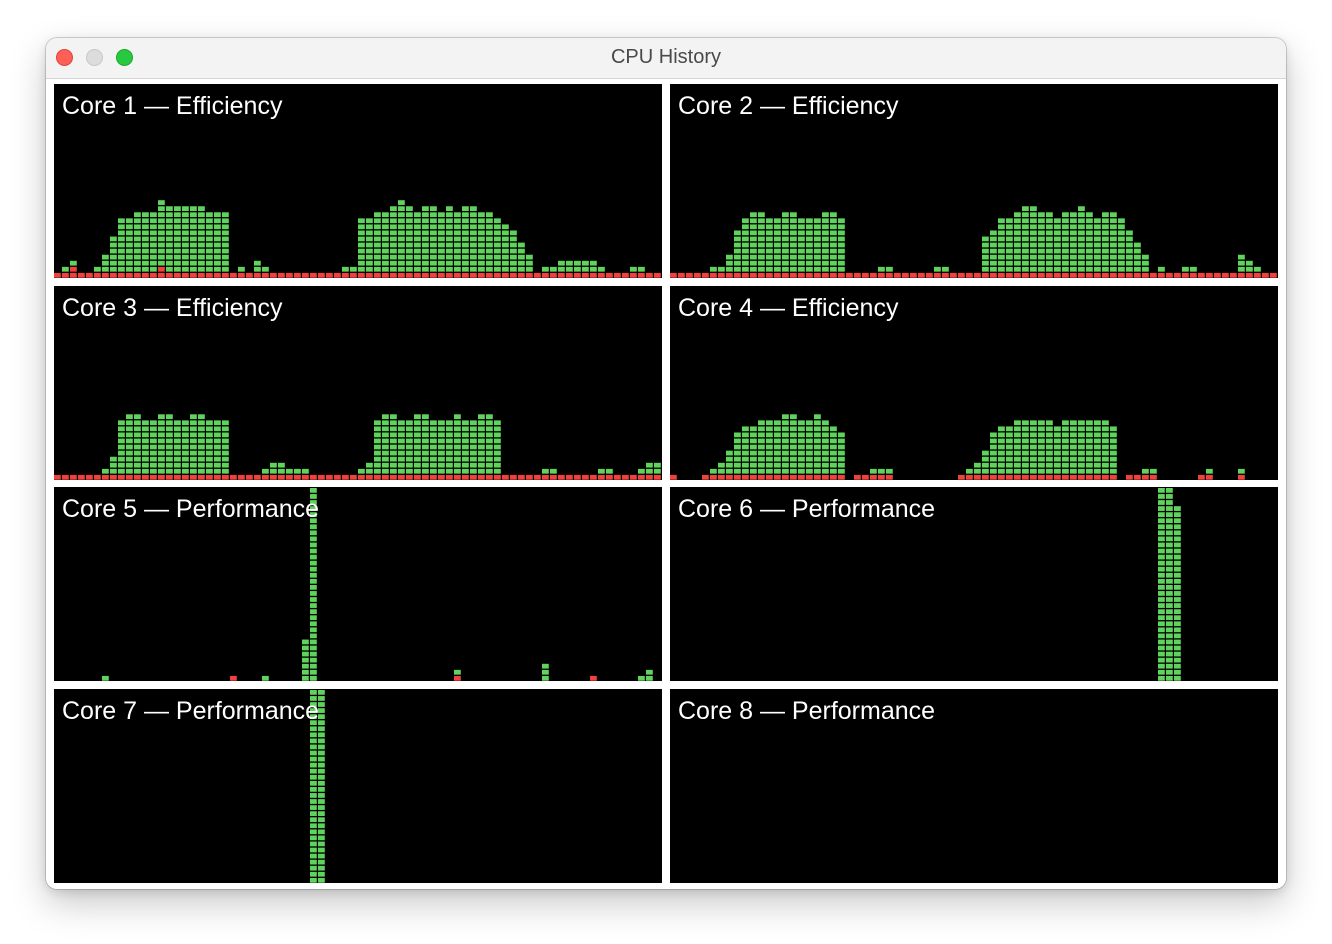 The width and height of the screenshot is (1332, 944). Describe the element at coordinates (64, 57) in the screenshot. I see `close-icon` at that location.